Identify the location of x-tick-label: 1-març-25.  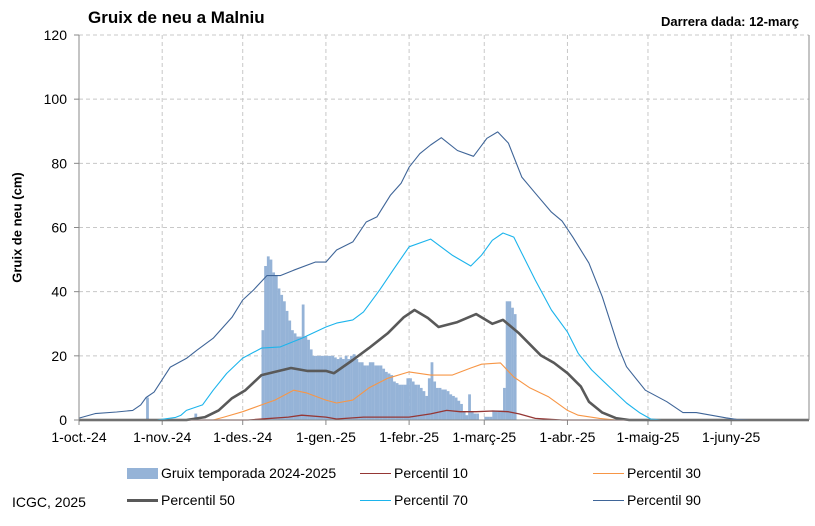
(484, 437).